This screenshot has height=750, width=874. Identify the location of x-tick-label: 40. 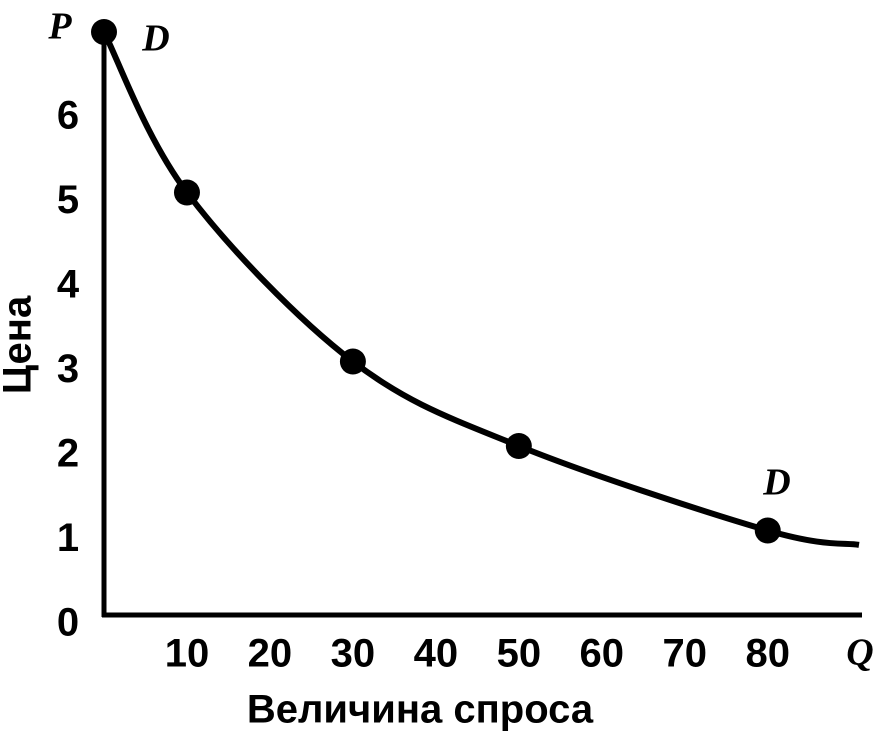
(436, 654).